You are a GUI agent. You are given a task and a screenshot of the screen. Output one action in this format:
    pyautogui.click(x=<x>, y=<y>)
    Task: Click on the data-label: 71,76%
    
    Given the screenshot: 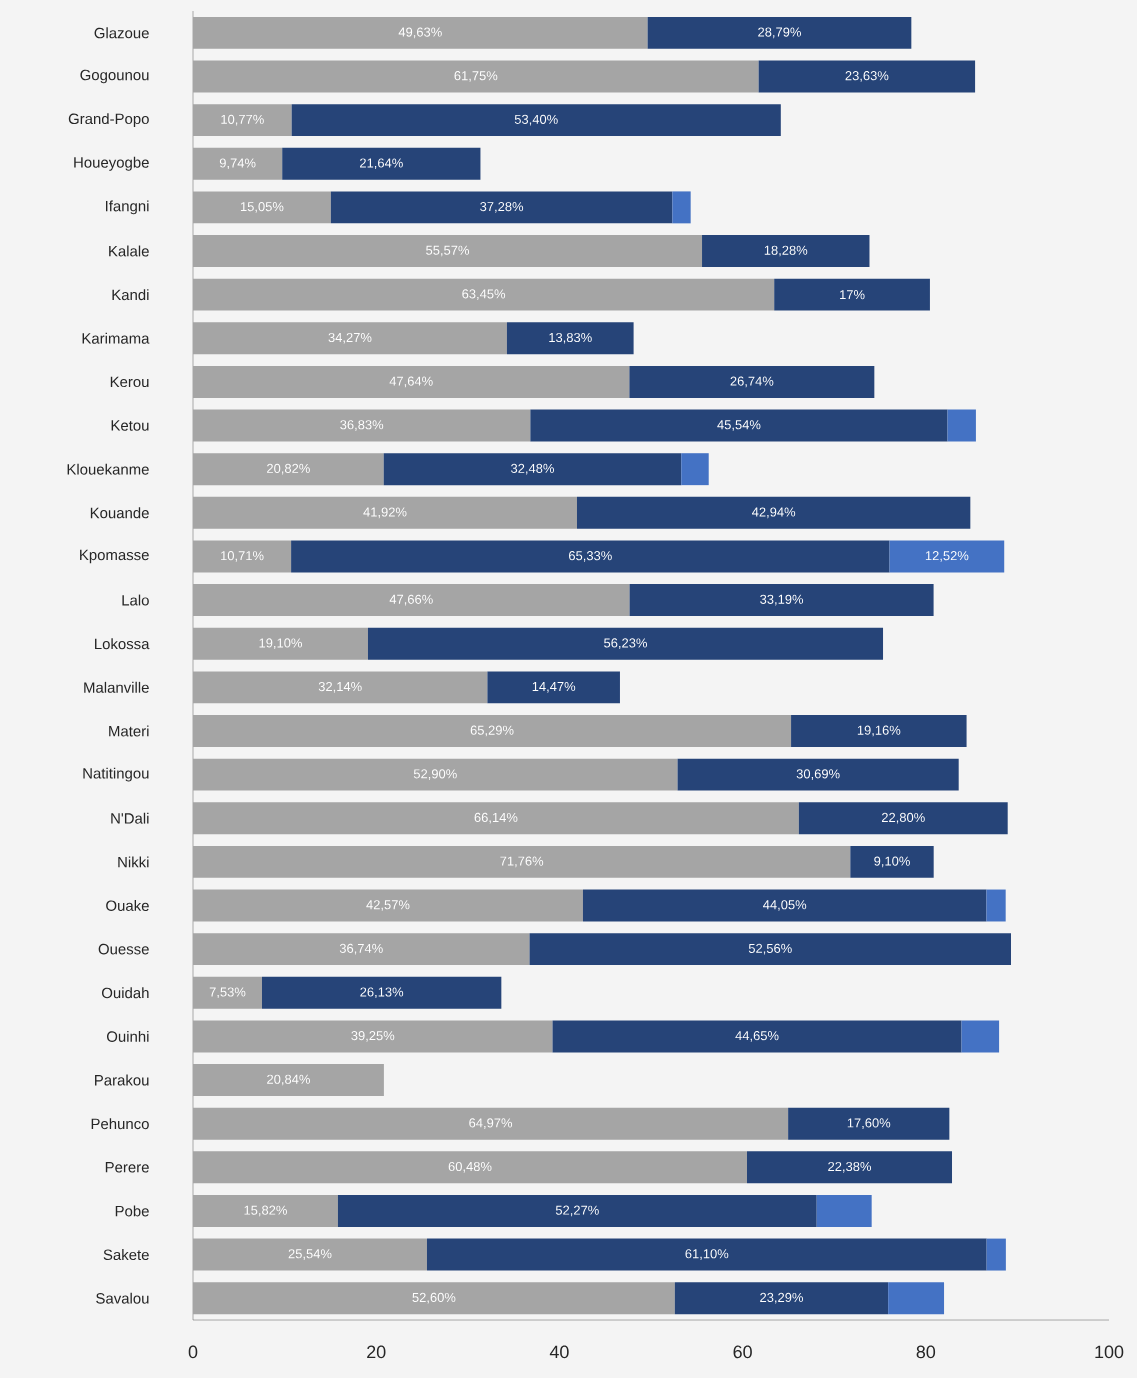 What is the action you would take?
    pyautogui.click(x=522, y=862)
    